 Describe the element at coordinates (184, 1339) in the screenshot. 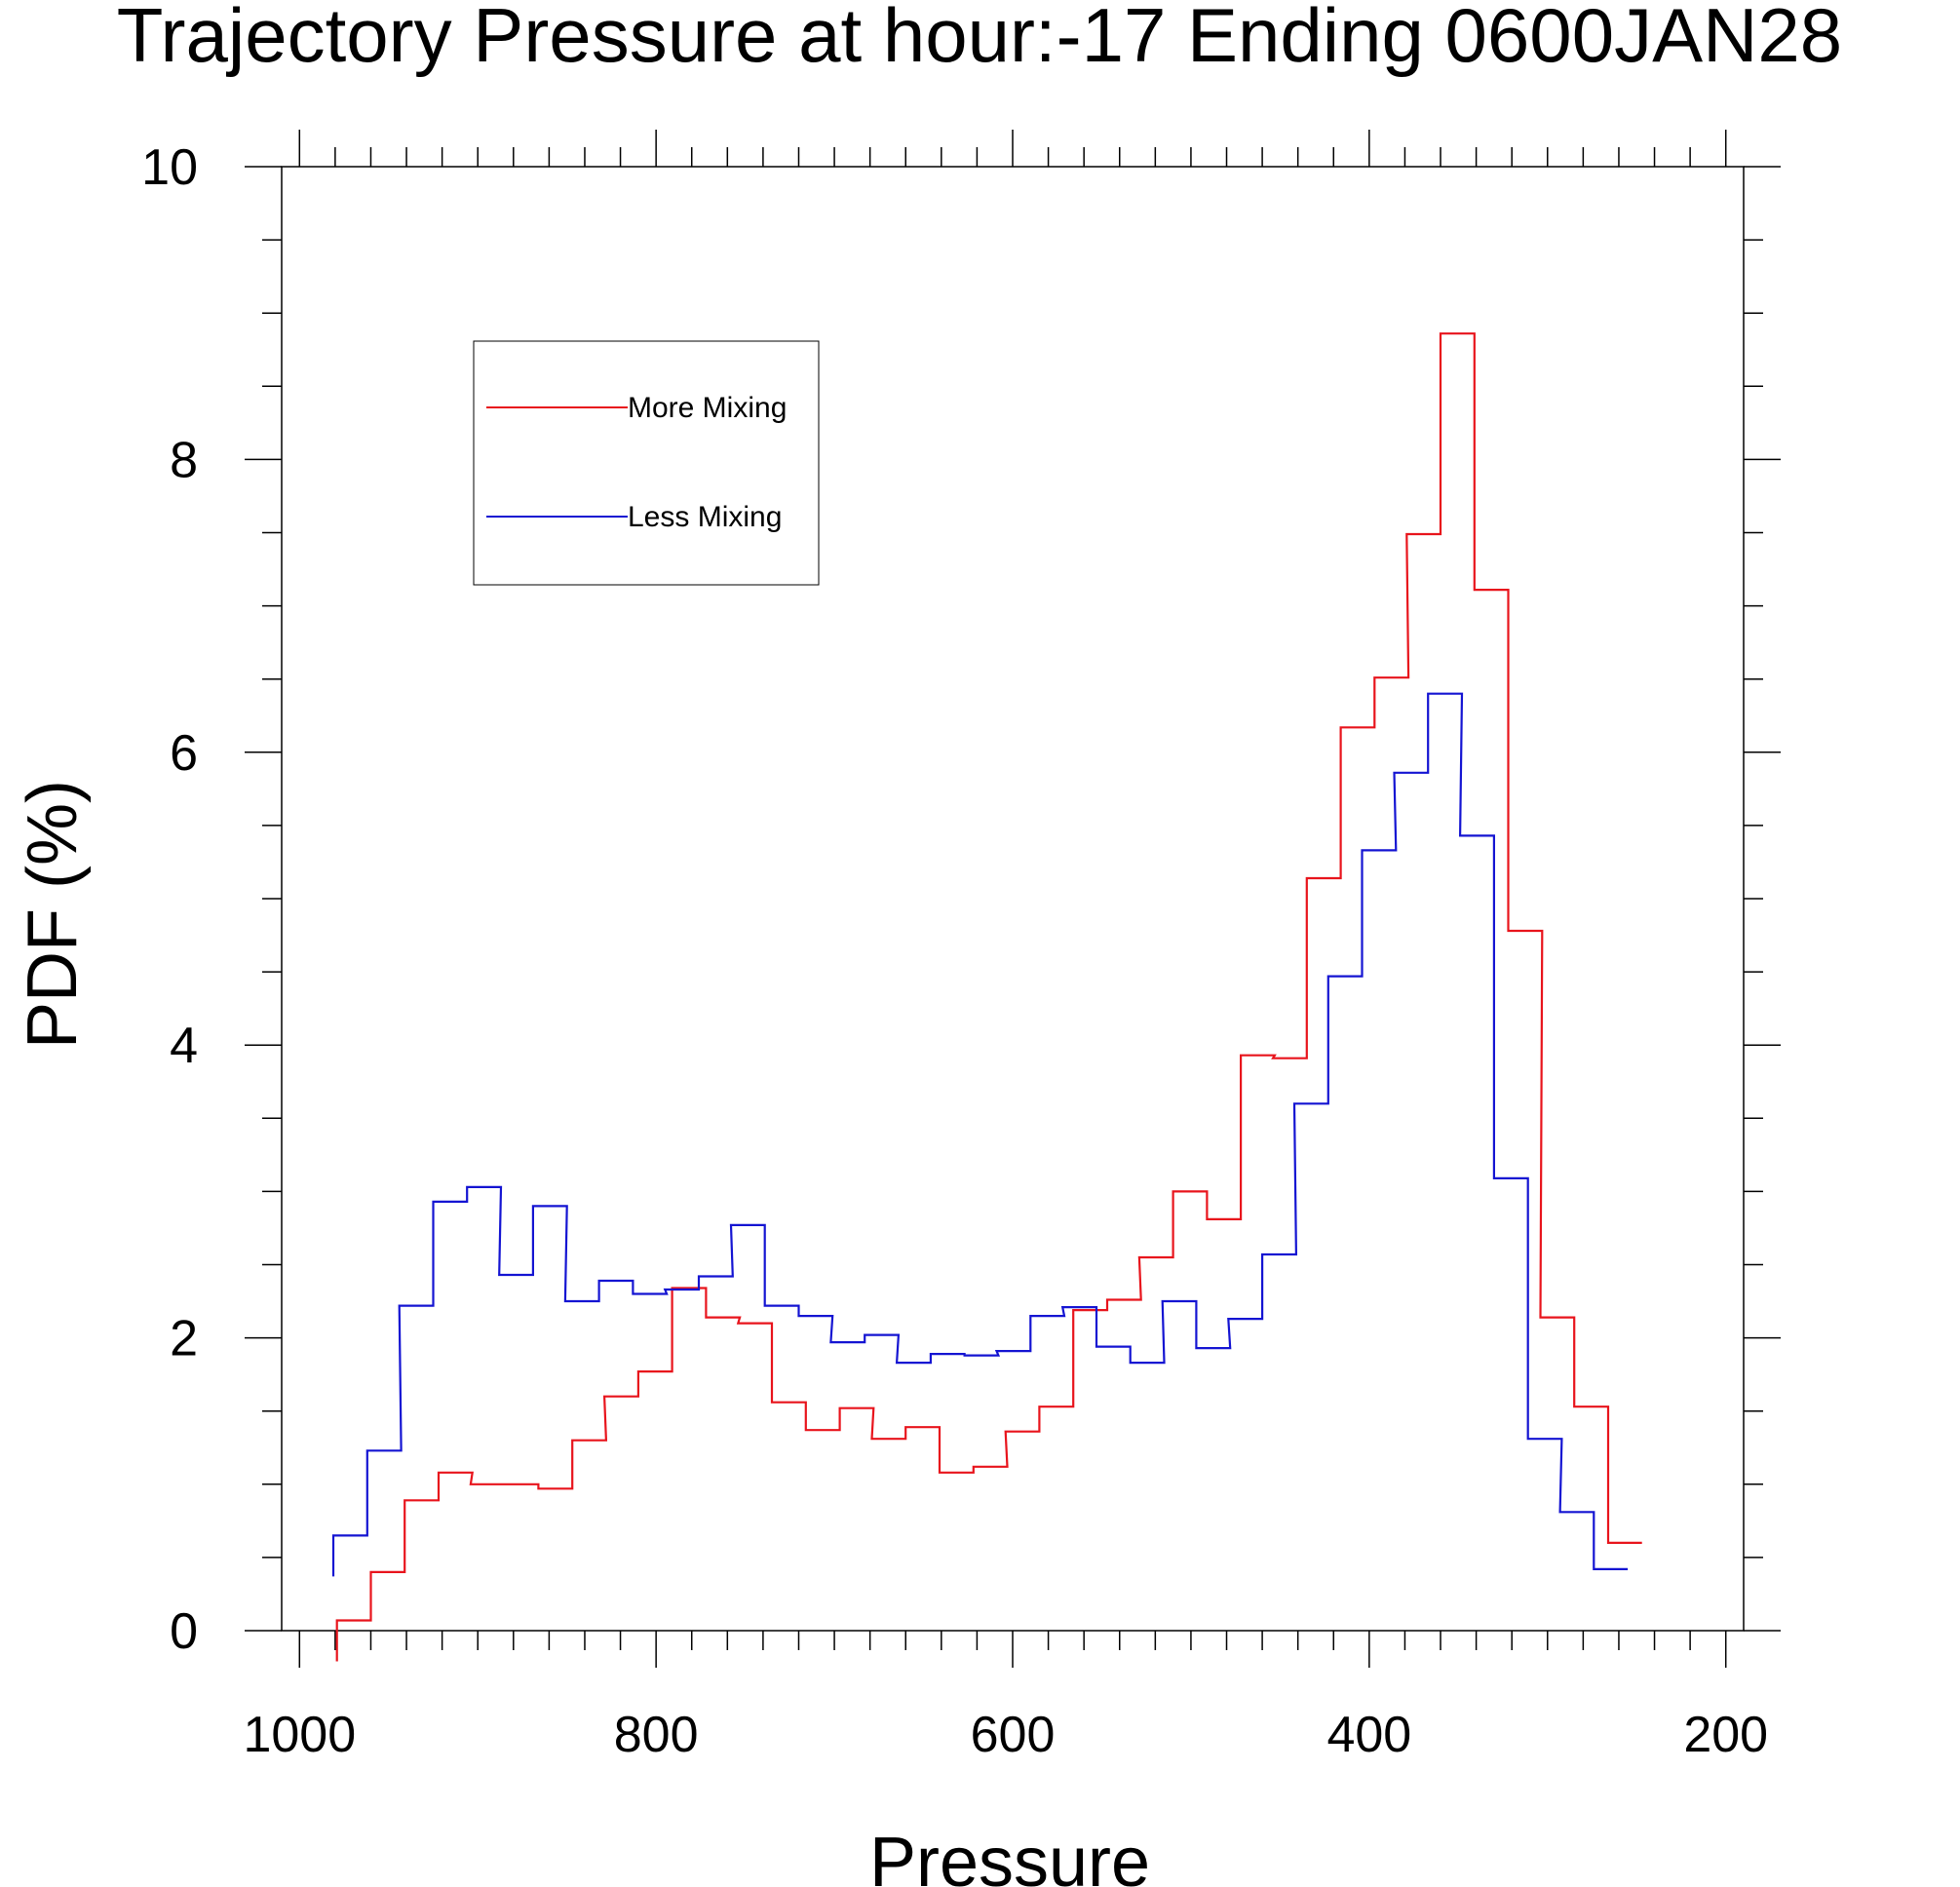

I see `y-tick-label: 2` at that location.